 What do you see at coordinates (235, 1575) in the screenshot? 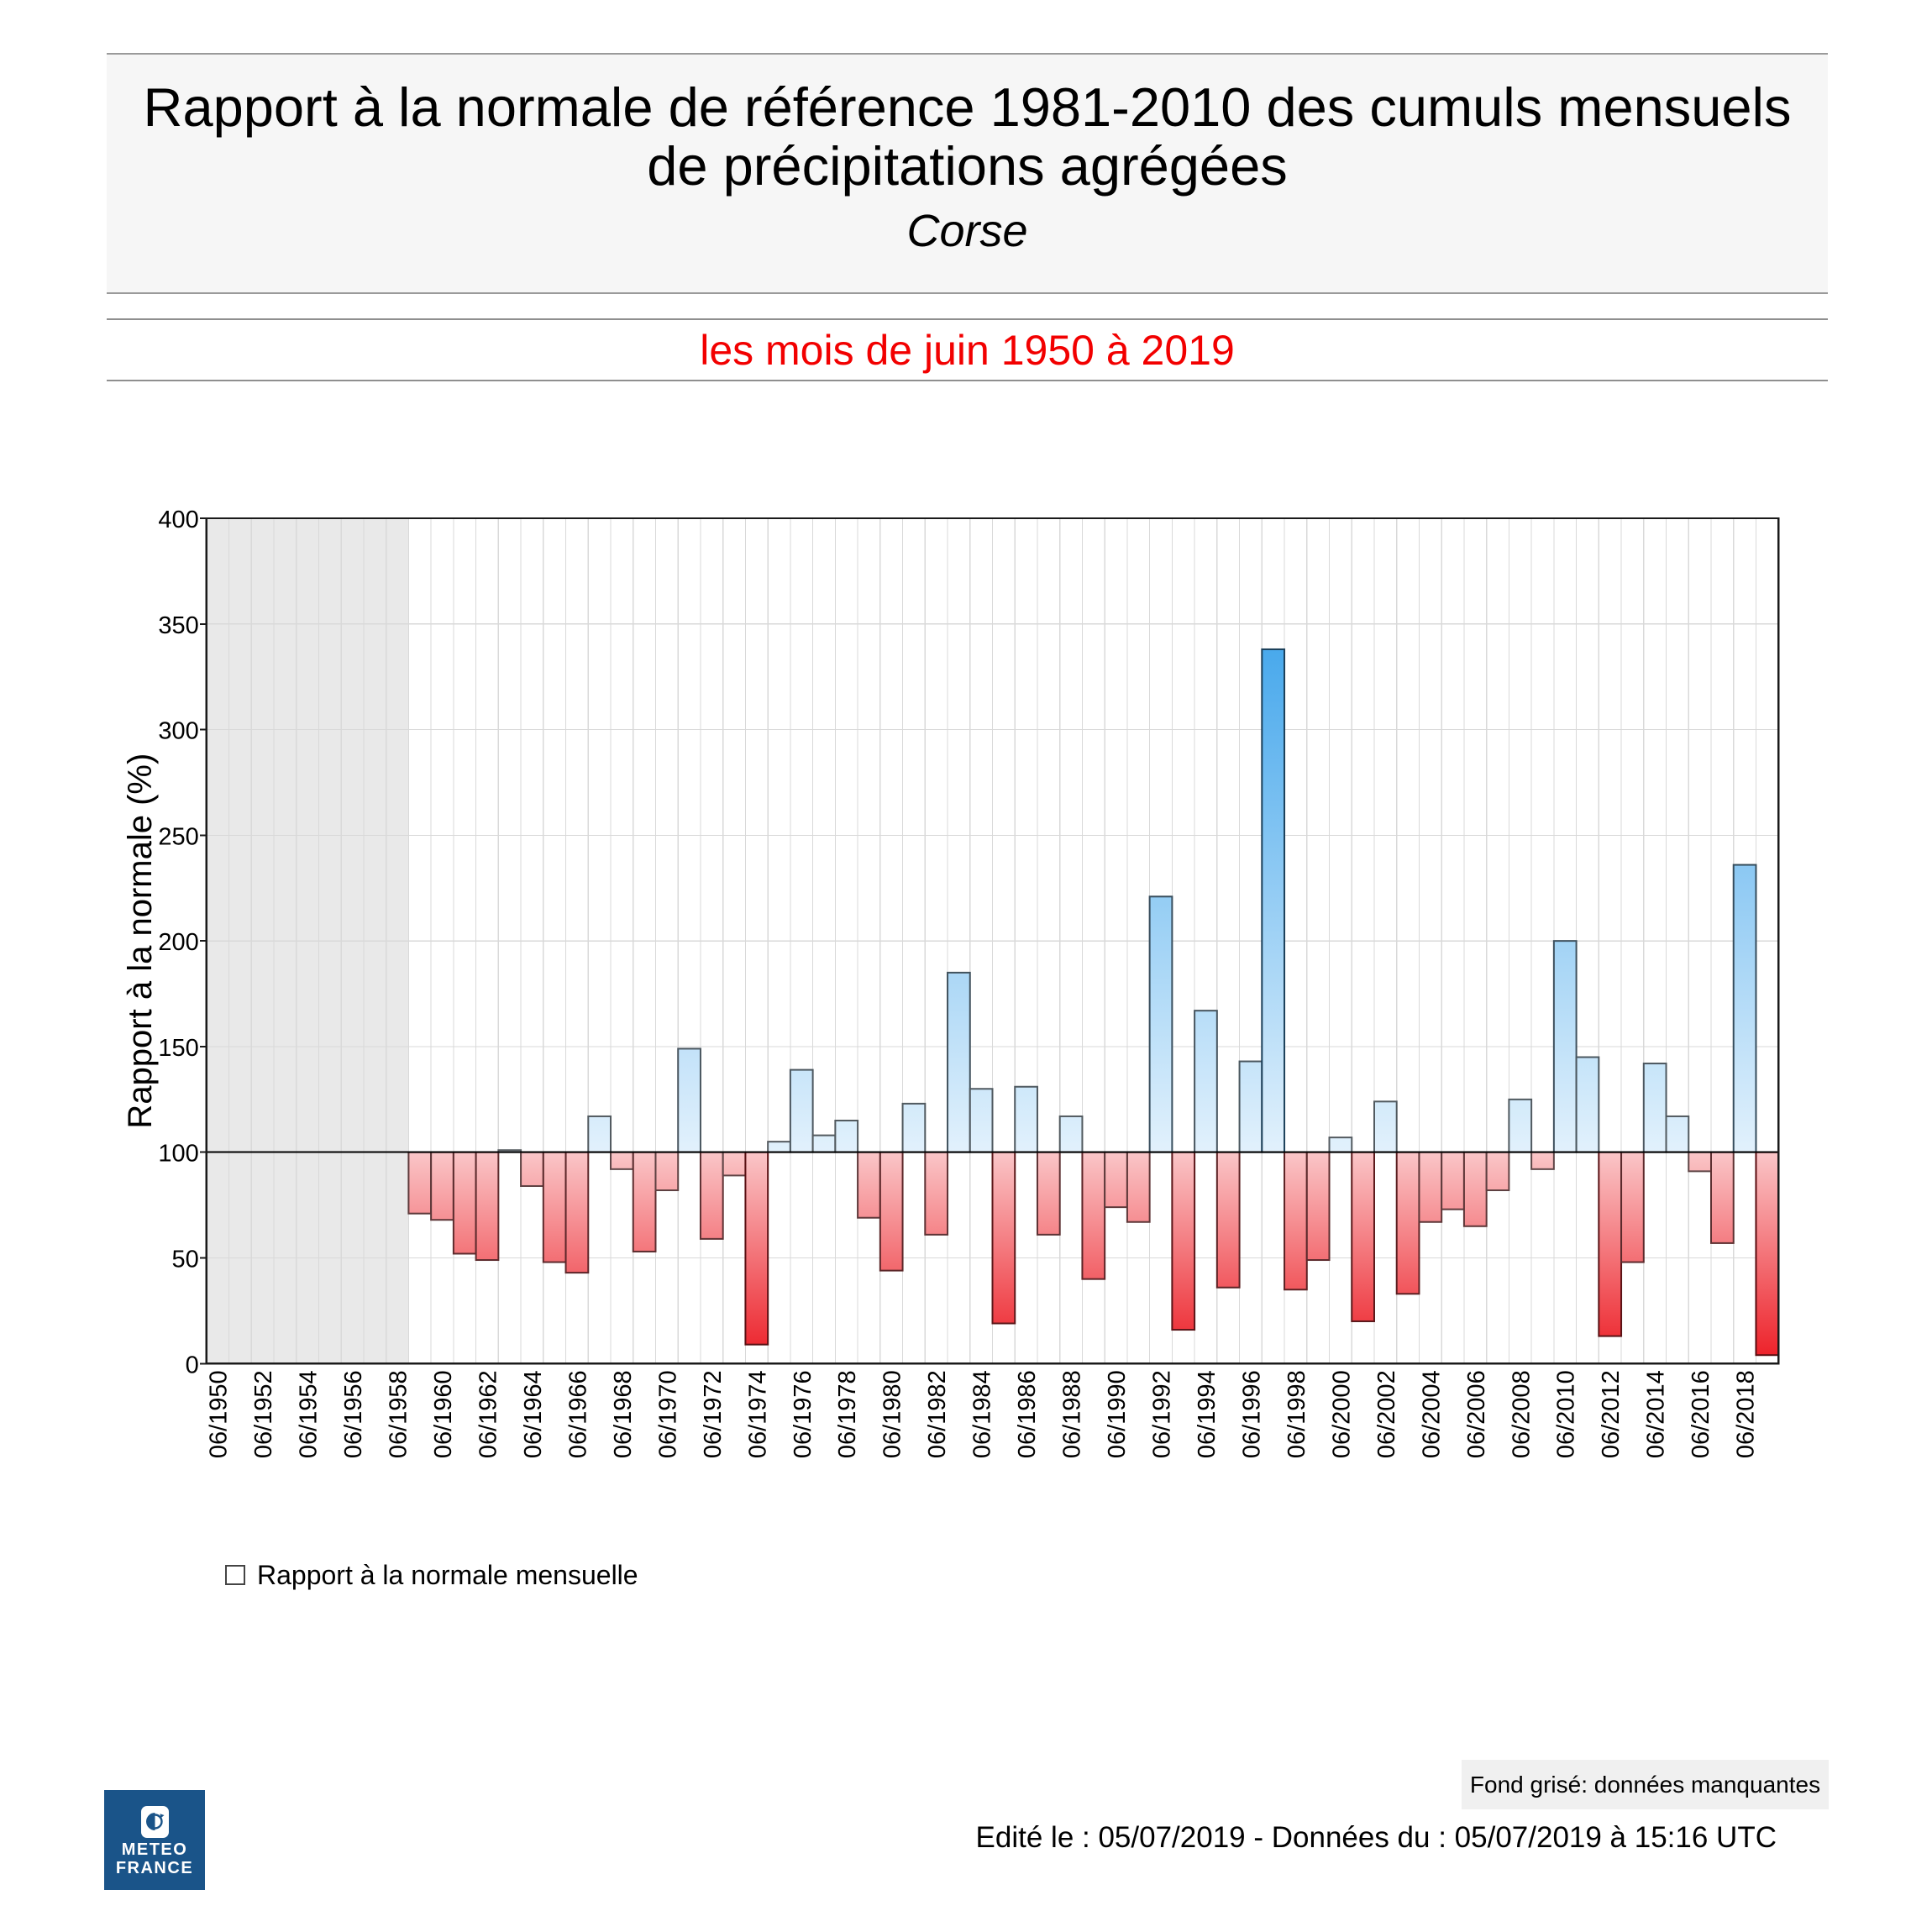
I see `legend-key-square` at bounding box center [235, 1575].